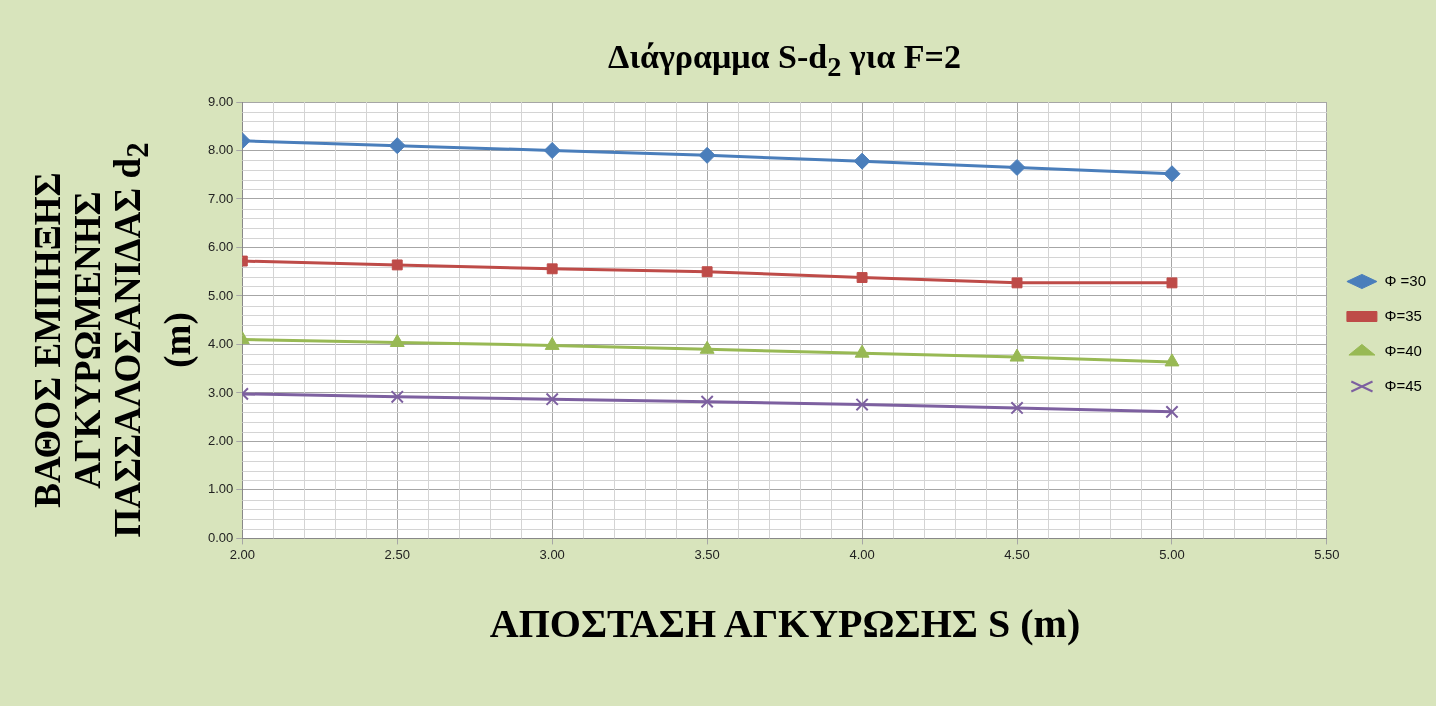 This screenshot has width=1436, height=706. What do you see at coordinates (220, 440) in the screenshot?
I see `y-tick-label: 2.00` at bounding box center [220, 440].